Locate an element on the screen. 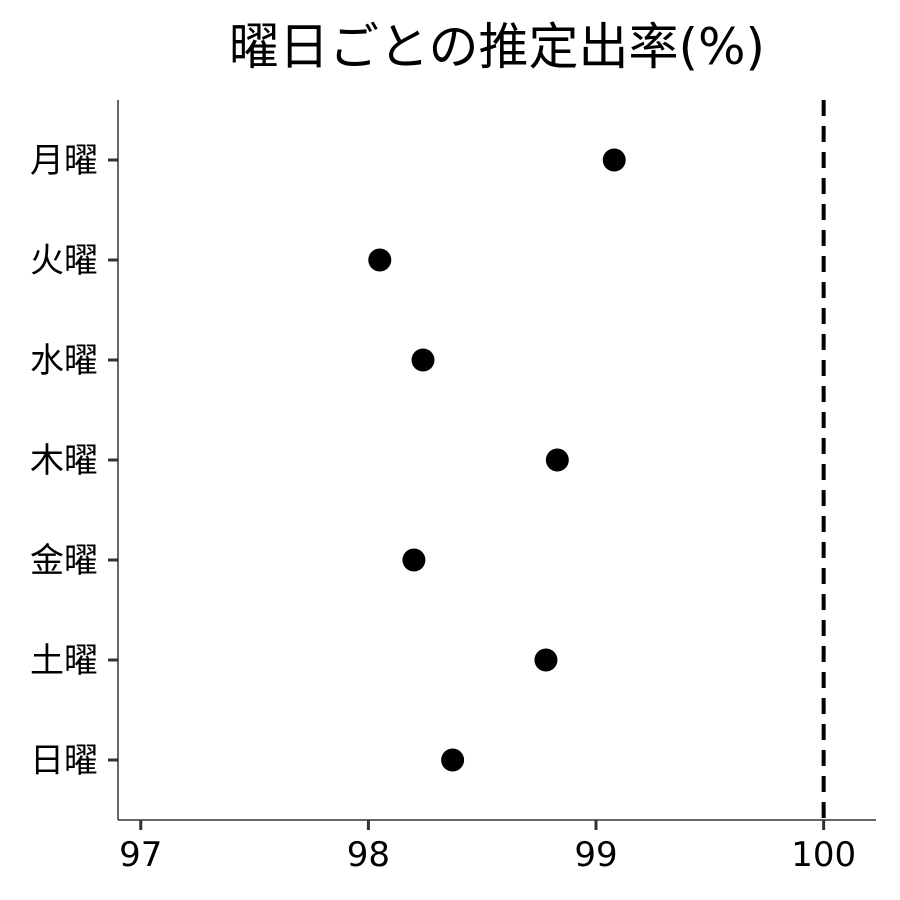 Image resolution: width=900 pixels, height=900 pixels. y-tick-label-2: 水曜 is located at coordinates (64, 361).